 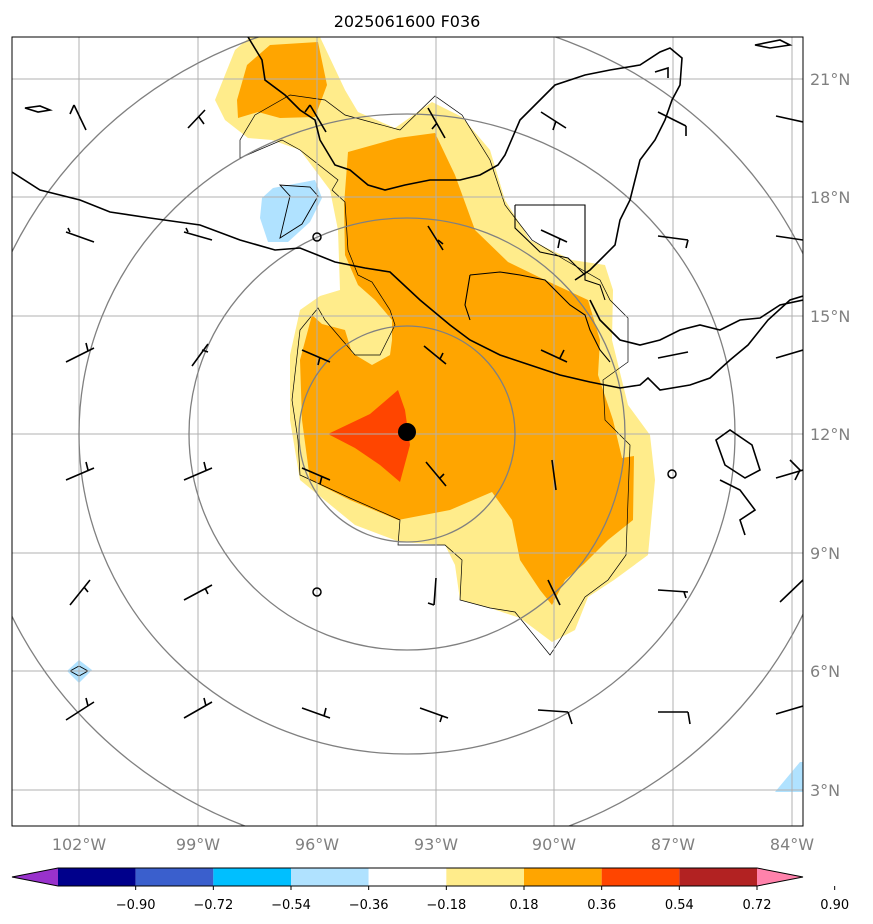 I want to click on colorbar-outline, so click(x=407, y=877).